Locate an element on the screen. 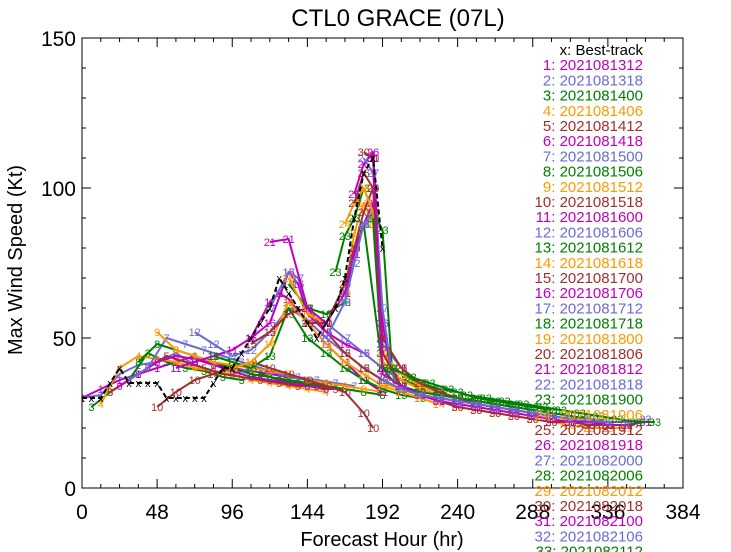 Image resolution: width=731 pixels, height=552 pixels. legend-entry: 22: 2021081818 is located at coordinates (589, 384).